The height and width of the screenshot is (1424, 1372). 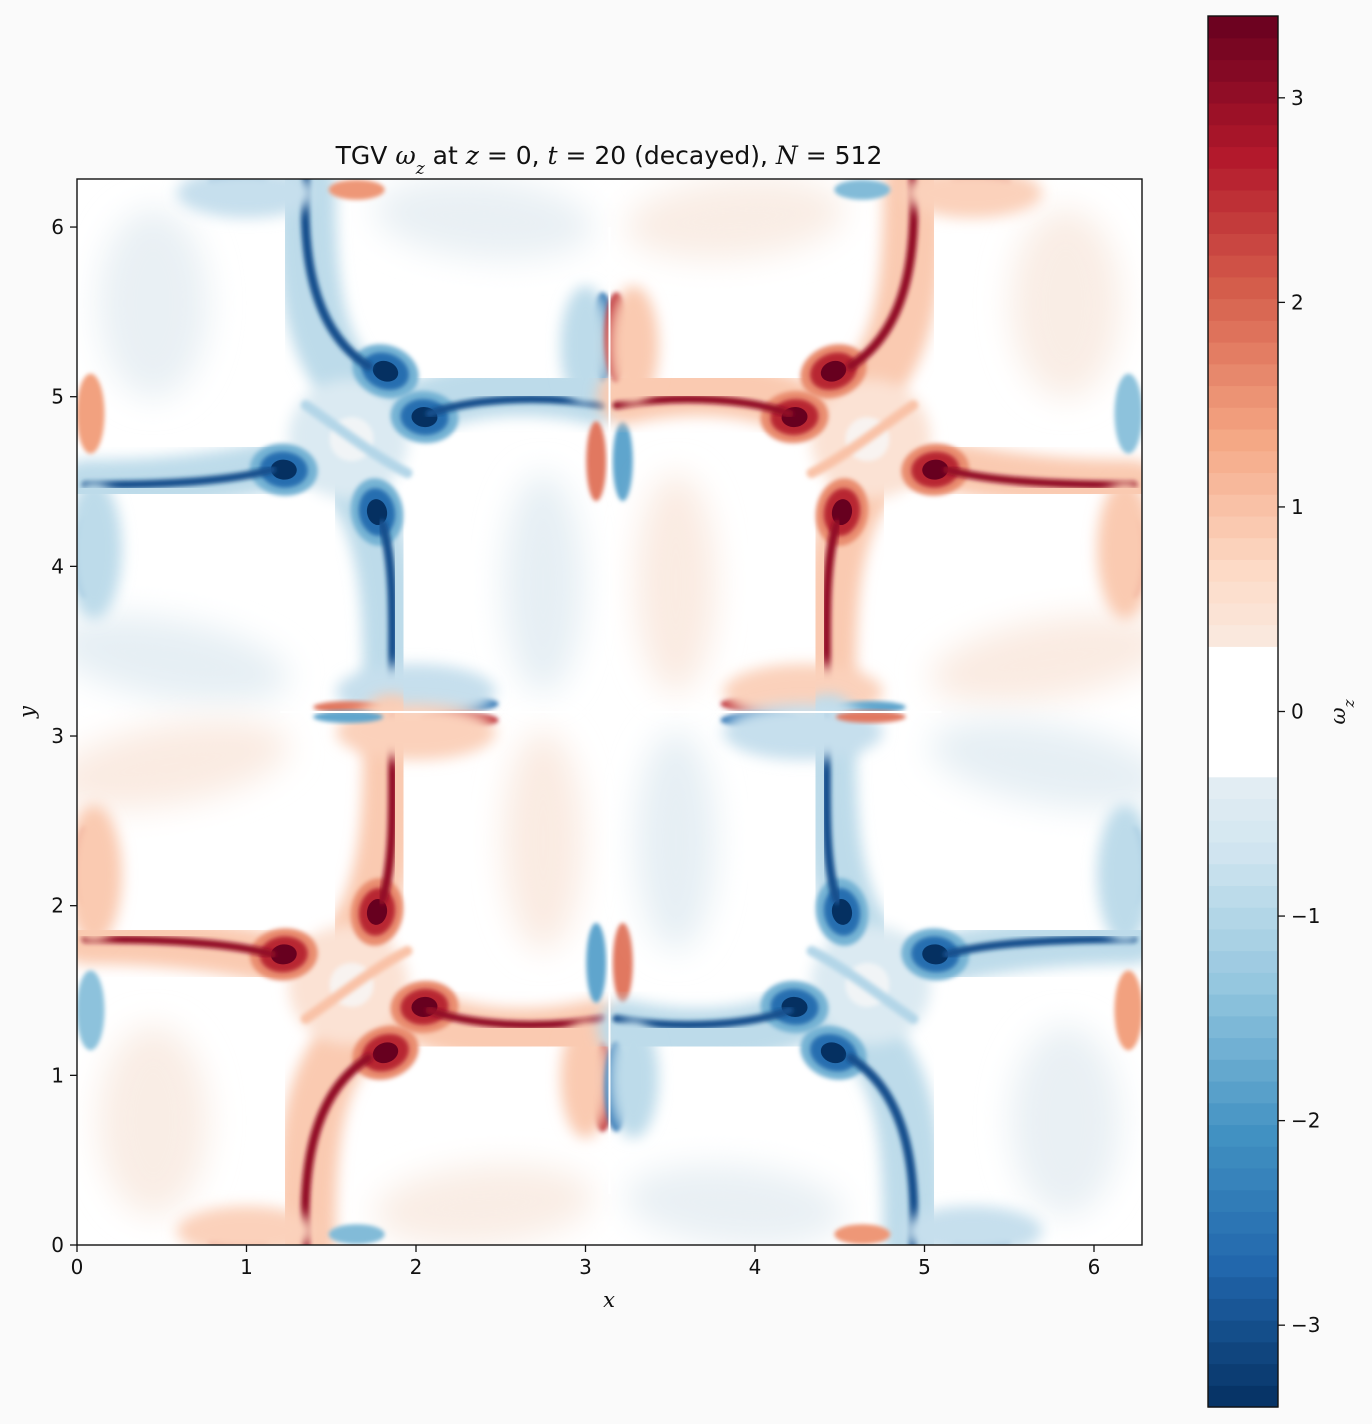 What do you see at coordinates (57, 1245) in the screenshot?
I see `y-tick-label: 0` at bounding box center [57, 1245].